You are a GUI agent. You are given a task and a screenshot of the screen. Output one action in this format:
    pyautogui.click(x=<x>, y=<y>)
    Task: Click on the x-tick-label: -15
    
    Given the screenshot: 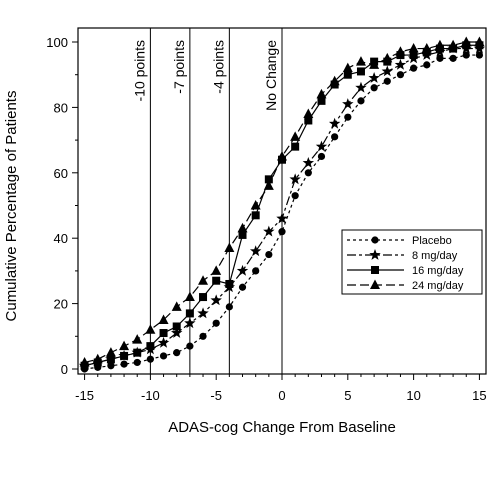 What is the action you would take?
    pyautogui.click(x=84, y=395)
    